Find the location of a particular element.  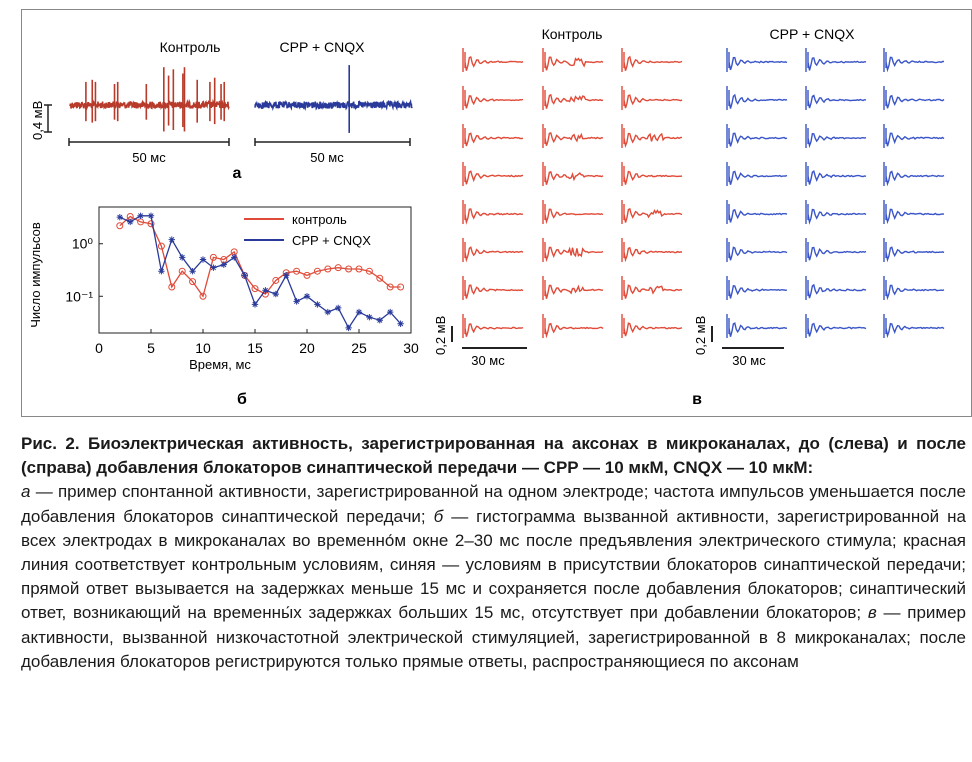

x-tick-label: 10 is located at coordinates (203, 348).